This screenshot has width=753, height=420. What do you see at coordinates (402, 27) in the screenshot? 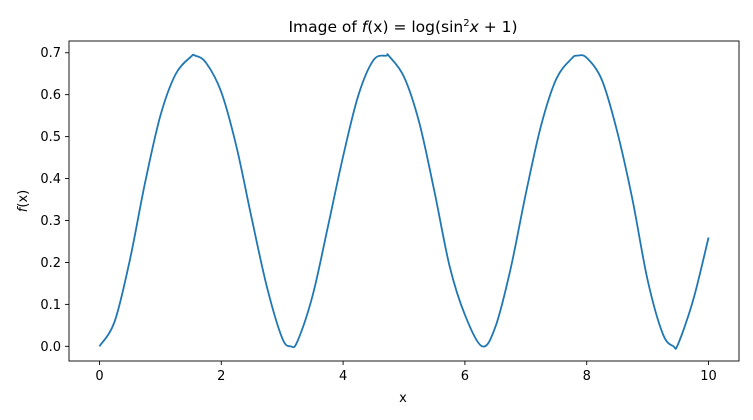
I see `chart-title: Image of f(x) = log(sin2x + 1)` at bounding box center [402, 27].